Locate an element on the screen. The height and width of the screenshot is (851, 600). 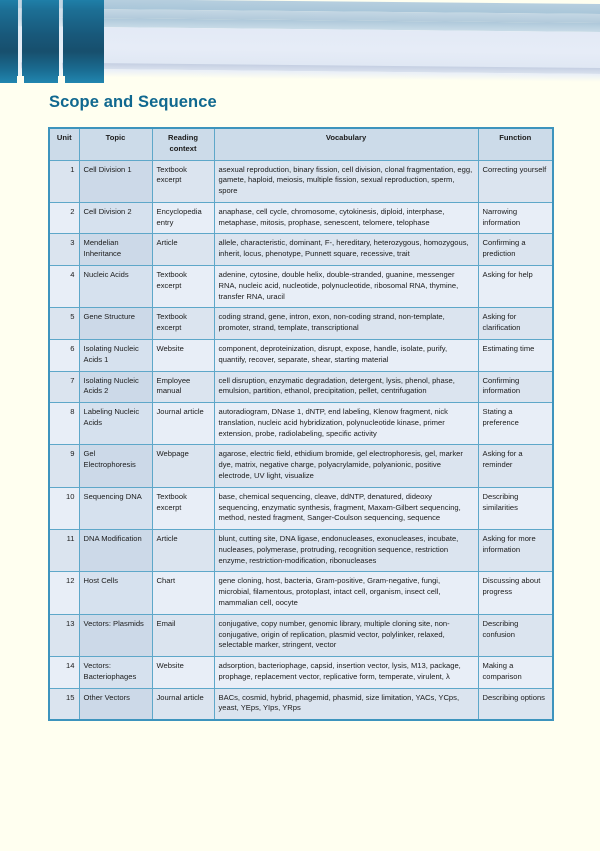
cell-unit: 5 is located at coordinates (64, 323).